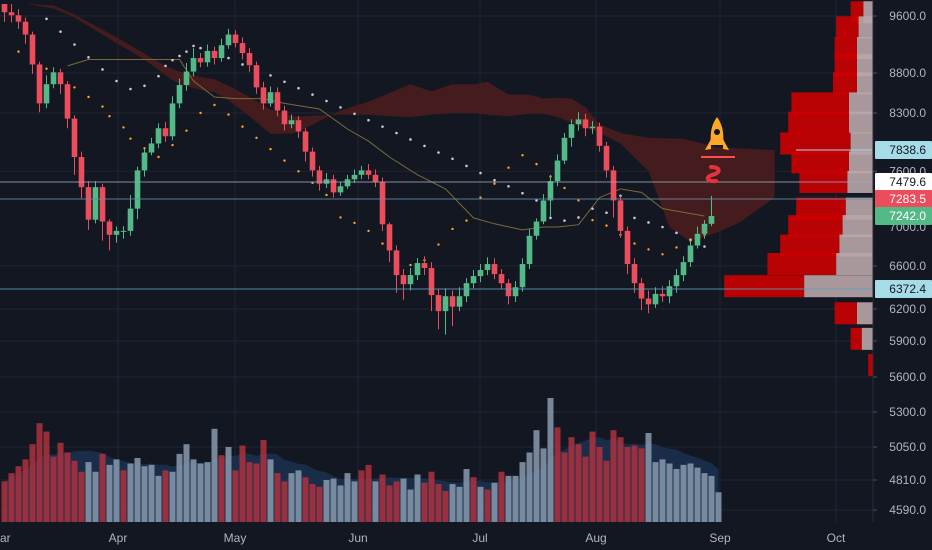  I want to click on y-tick-label: 5600.0, so click(907, 377).